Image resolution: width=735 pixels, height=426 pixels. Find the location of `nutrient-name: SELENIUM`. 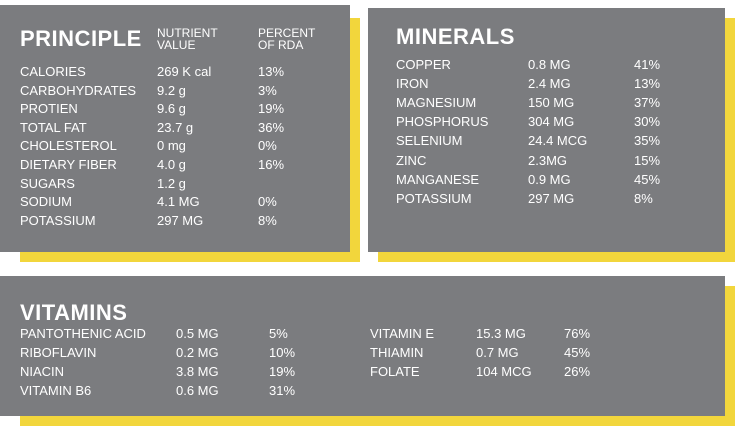

nutrient-name: SELENIUM is located at coordinates (429, 141).